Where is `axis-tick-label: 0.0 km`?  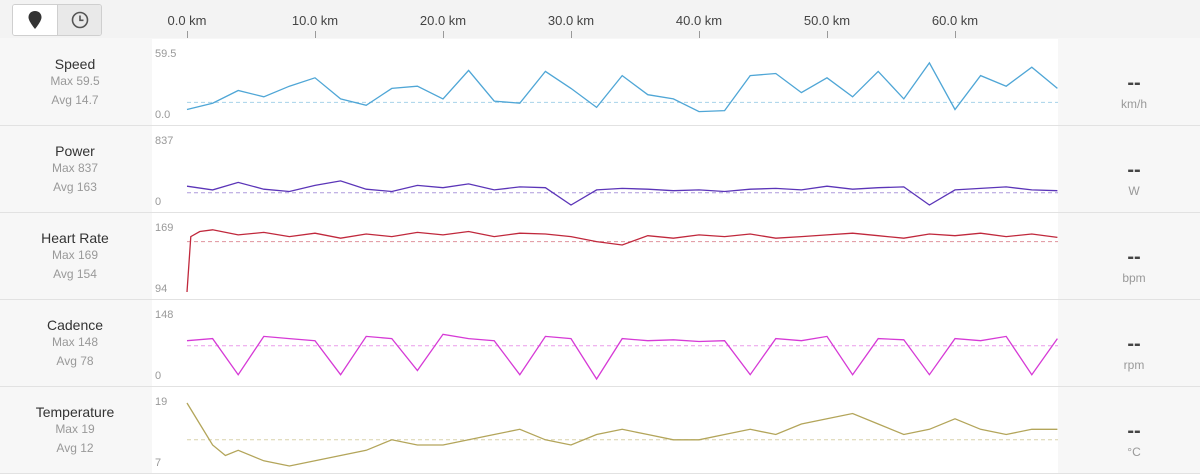 axis-tick-label: 0.0 km is located at coordinates (187, 20).